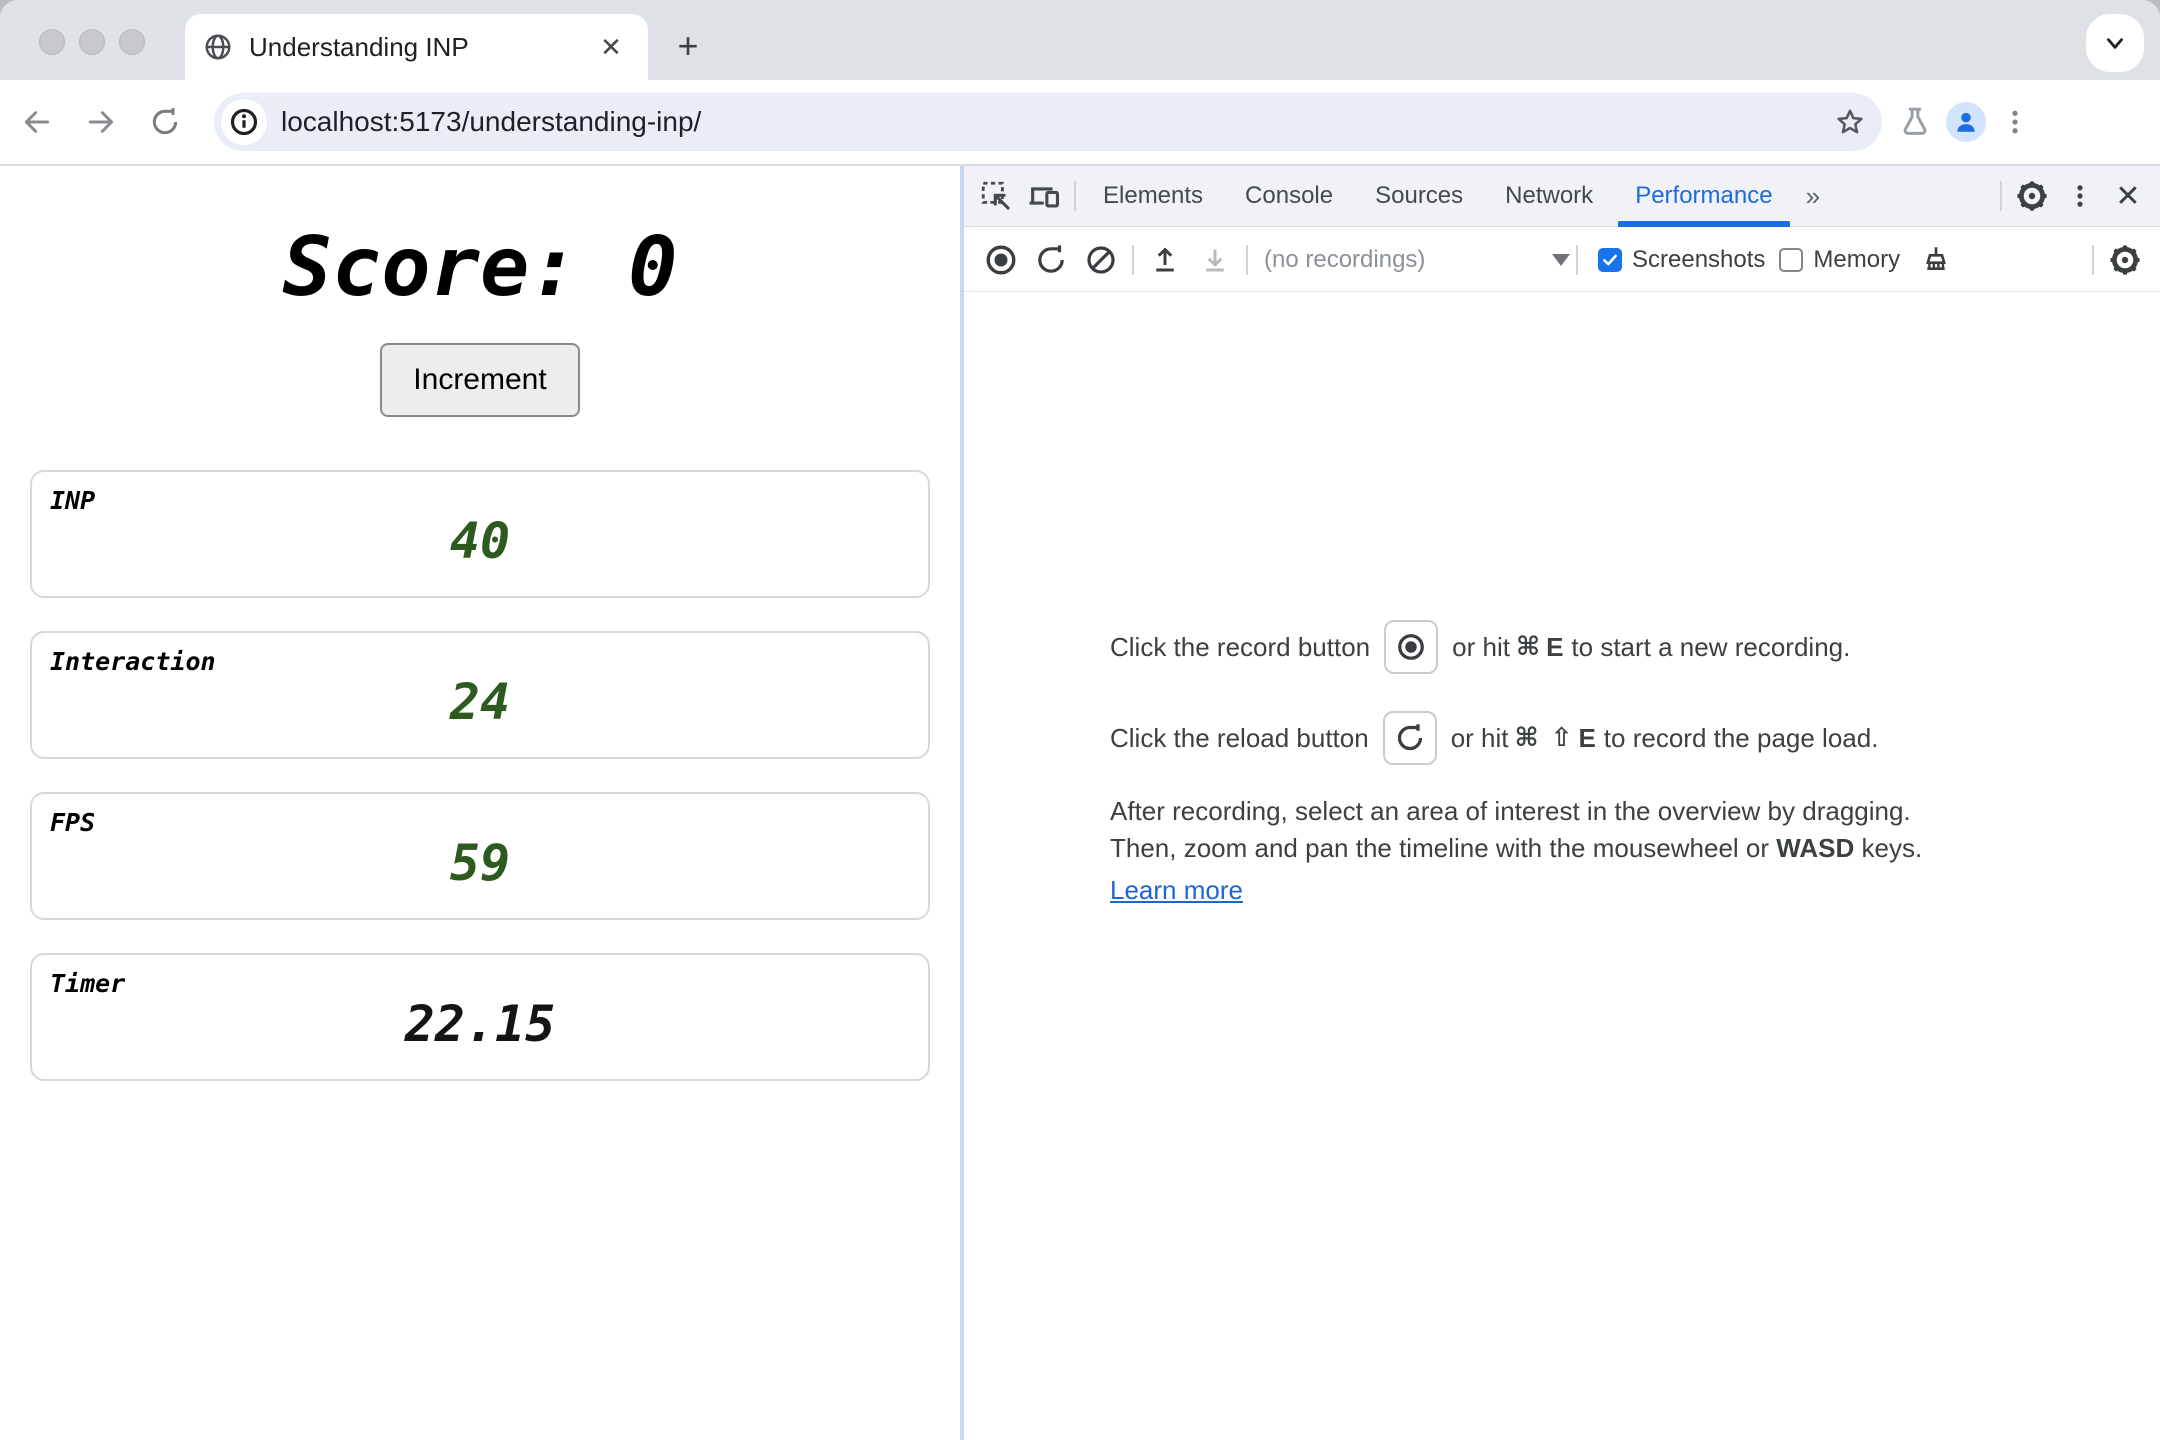  What do you see at coordinates (1345, 259) in the screenshot?
I see `recordings-placeholder: (no recordings)` at bounding box center [1345, 259].